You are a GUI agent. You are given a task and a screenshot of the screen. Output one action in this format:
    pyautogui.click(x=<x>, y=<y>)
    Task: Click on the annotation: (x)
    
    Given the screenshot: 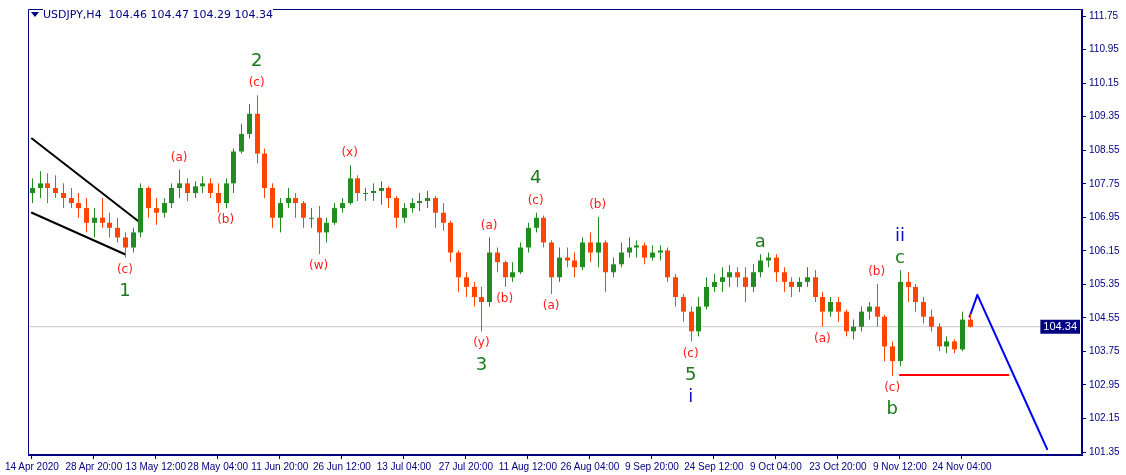 What is the action you would take?
    pyautogui.click(x=349, y=152)
    